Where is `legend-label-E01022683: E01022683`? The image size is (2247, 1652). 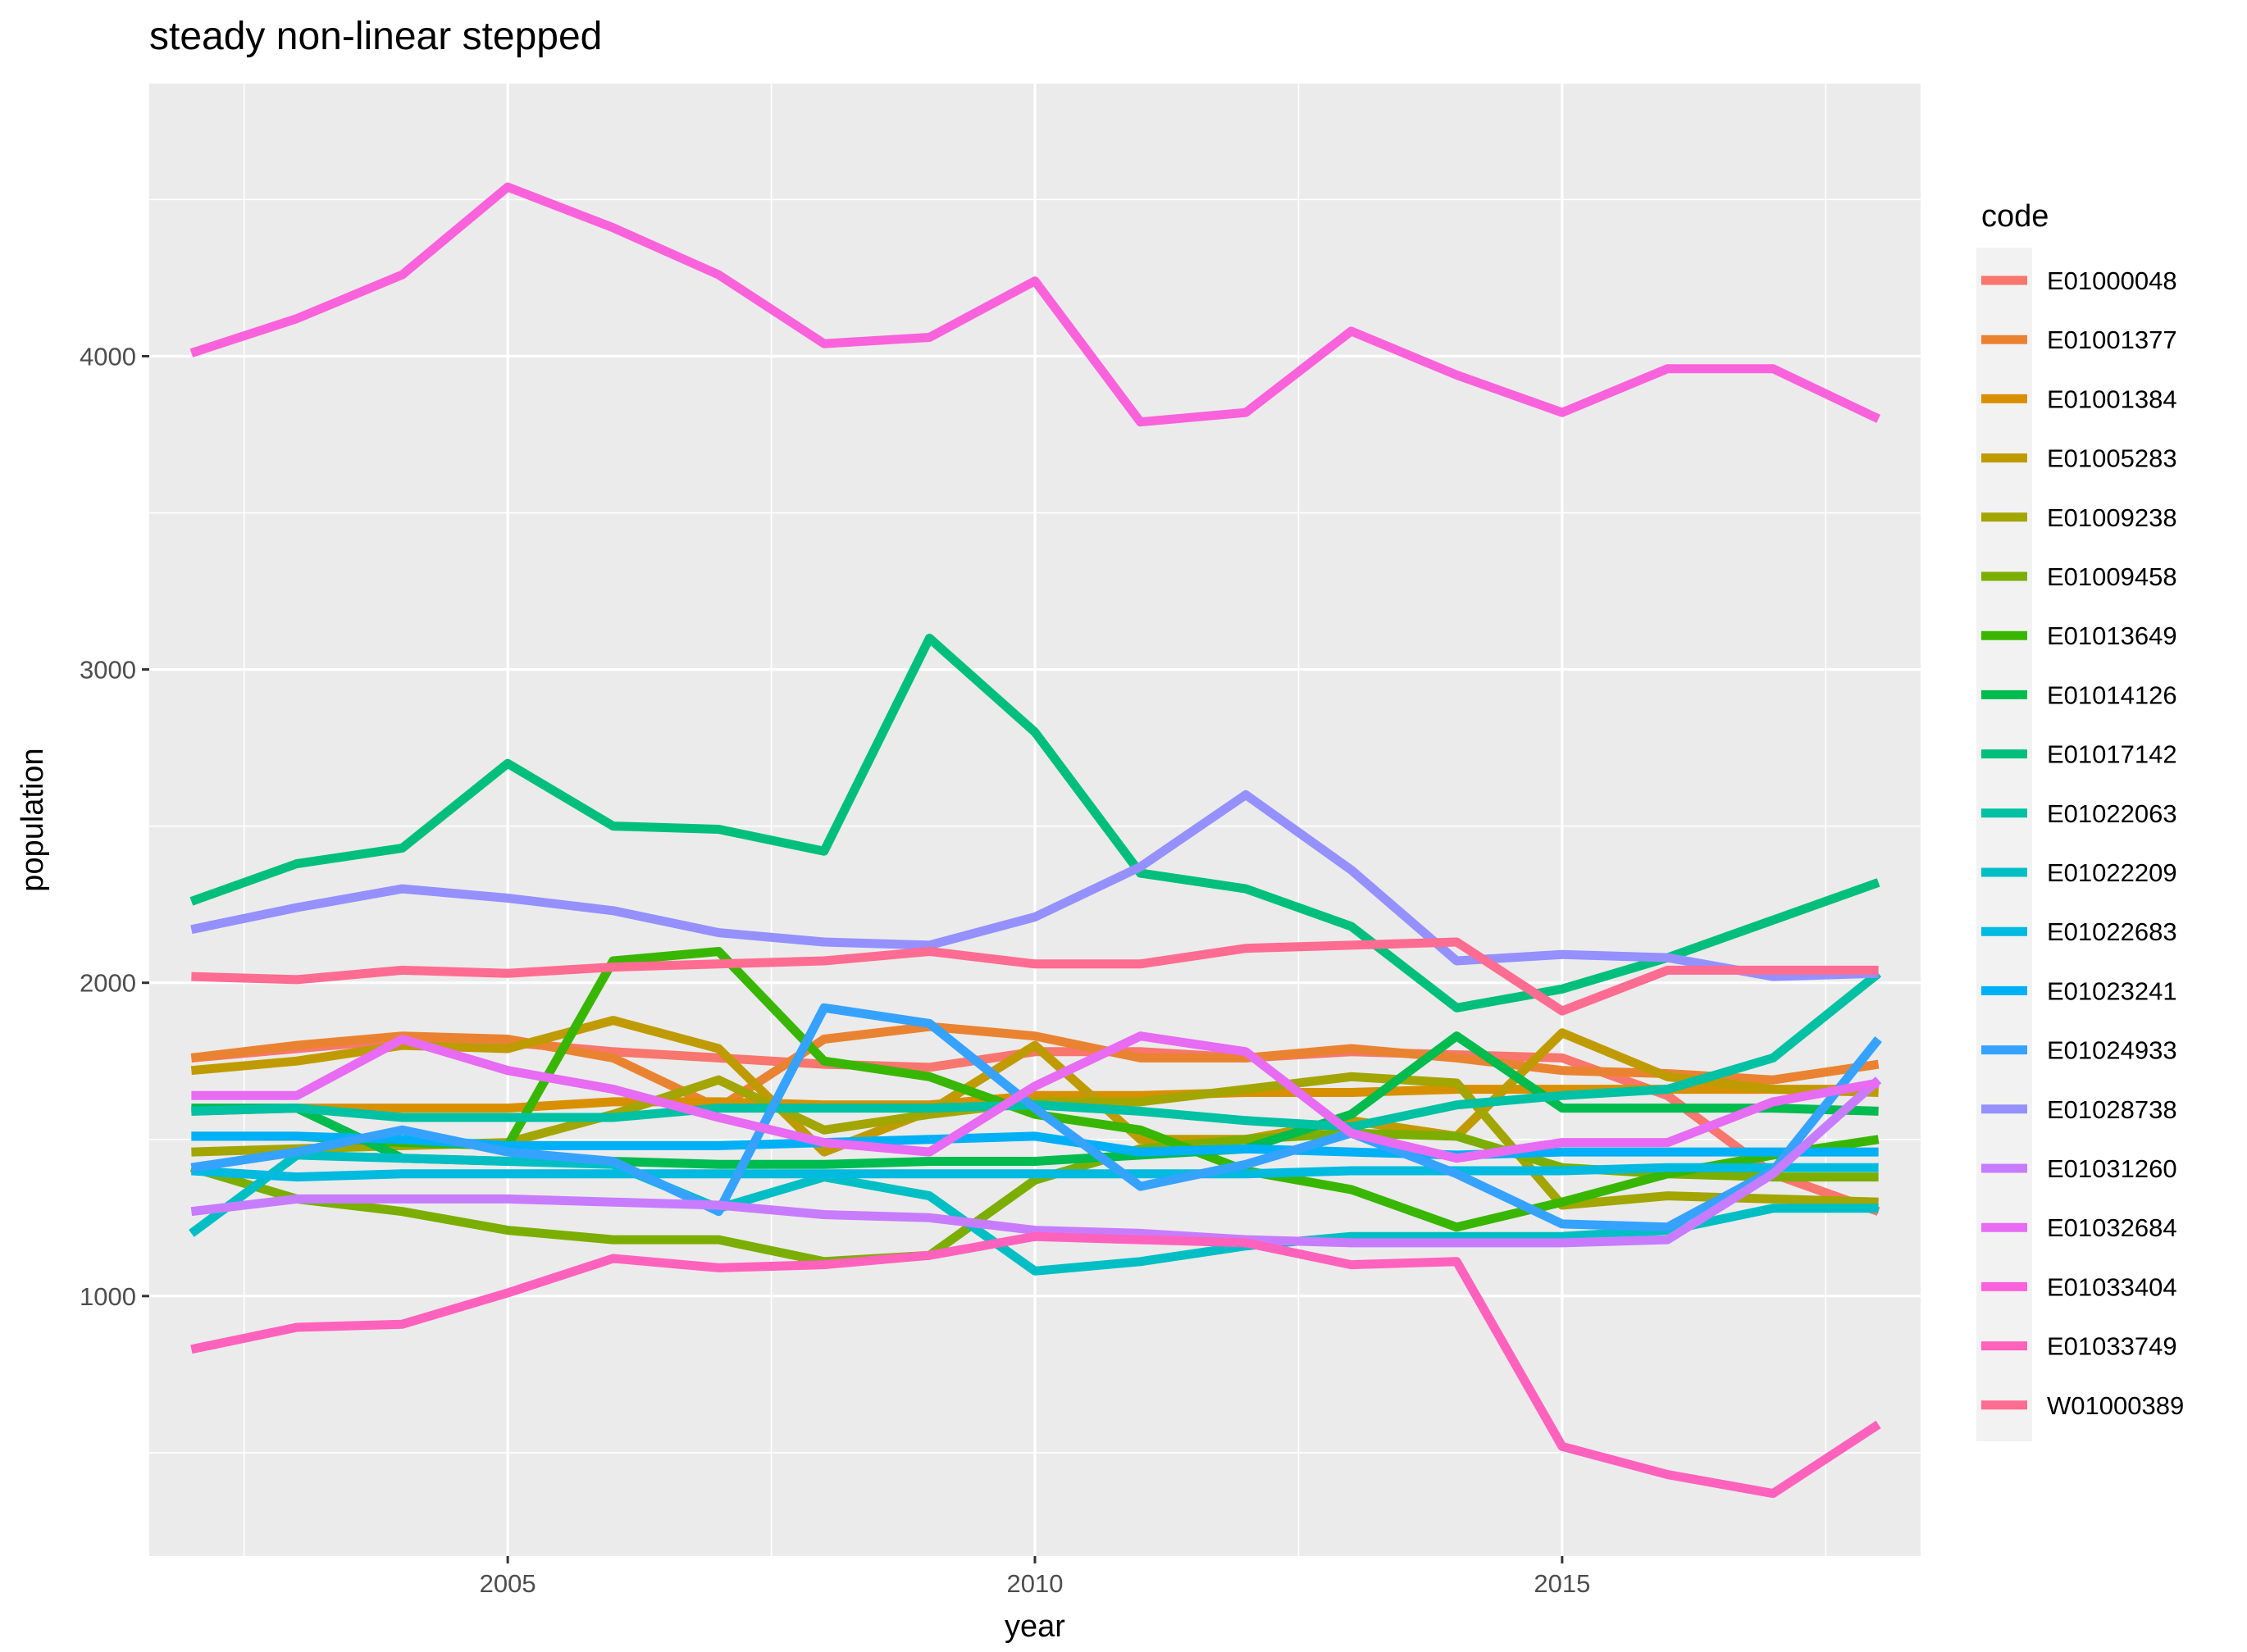 legend-label-E01022683: E01022683 is located at coordinates (2112, 932).